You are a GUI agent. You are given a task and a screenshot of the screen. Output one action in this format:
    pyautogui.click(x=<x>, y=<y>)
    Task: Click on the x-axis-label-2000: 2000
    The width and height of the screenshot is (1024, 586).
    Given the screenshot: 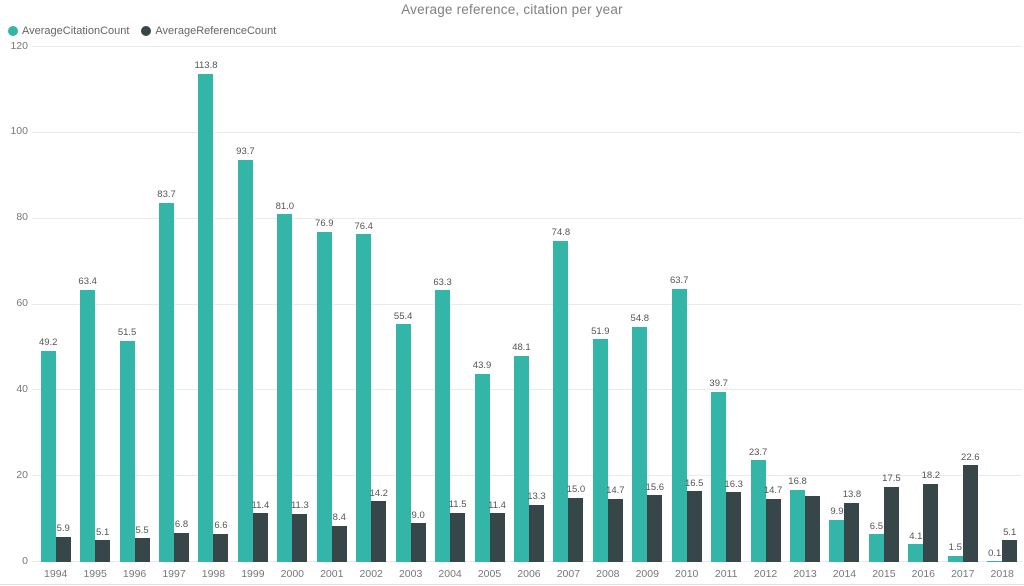 What is the action you would take?
    pyautogui.click(x=292, y=574)
    